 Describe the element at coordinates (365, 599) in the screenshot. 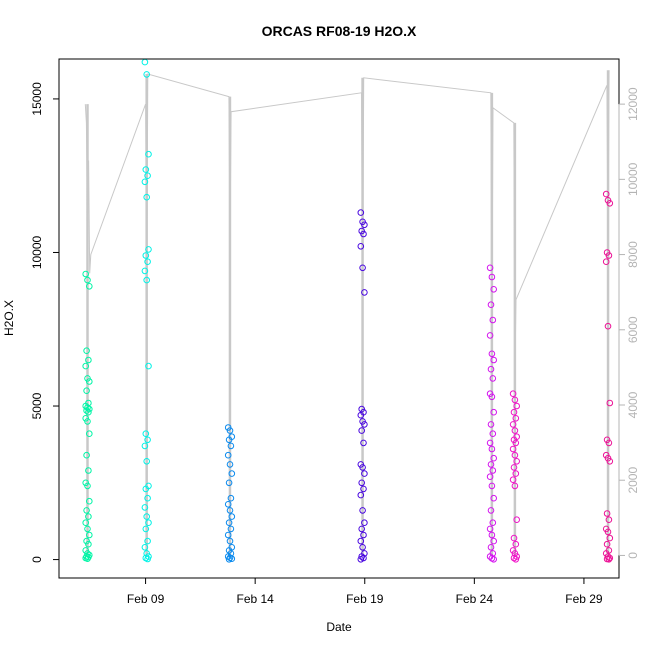

I see `x-tick-label: Feb 19` at that location.